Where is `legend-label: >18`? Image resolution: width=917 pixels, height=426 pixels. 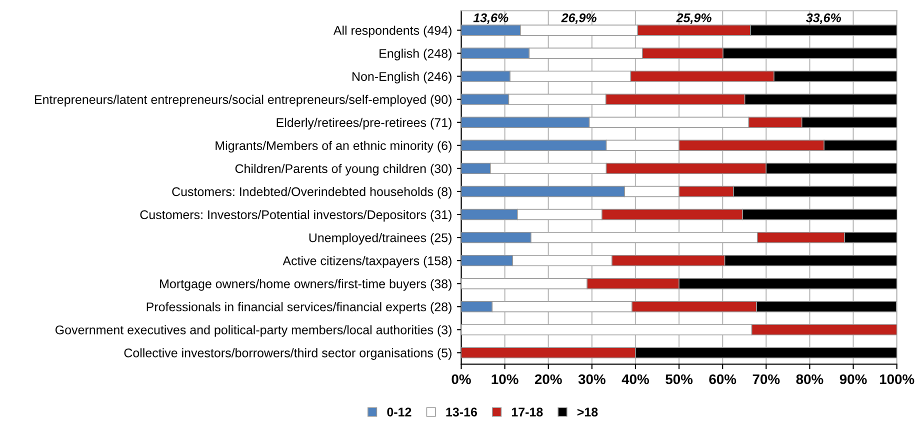 legend-label: >18 is located at coordinates (587, 412).